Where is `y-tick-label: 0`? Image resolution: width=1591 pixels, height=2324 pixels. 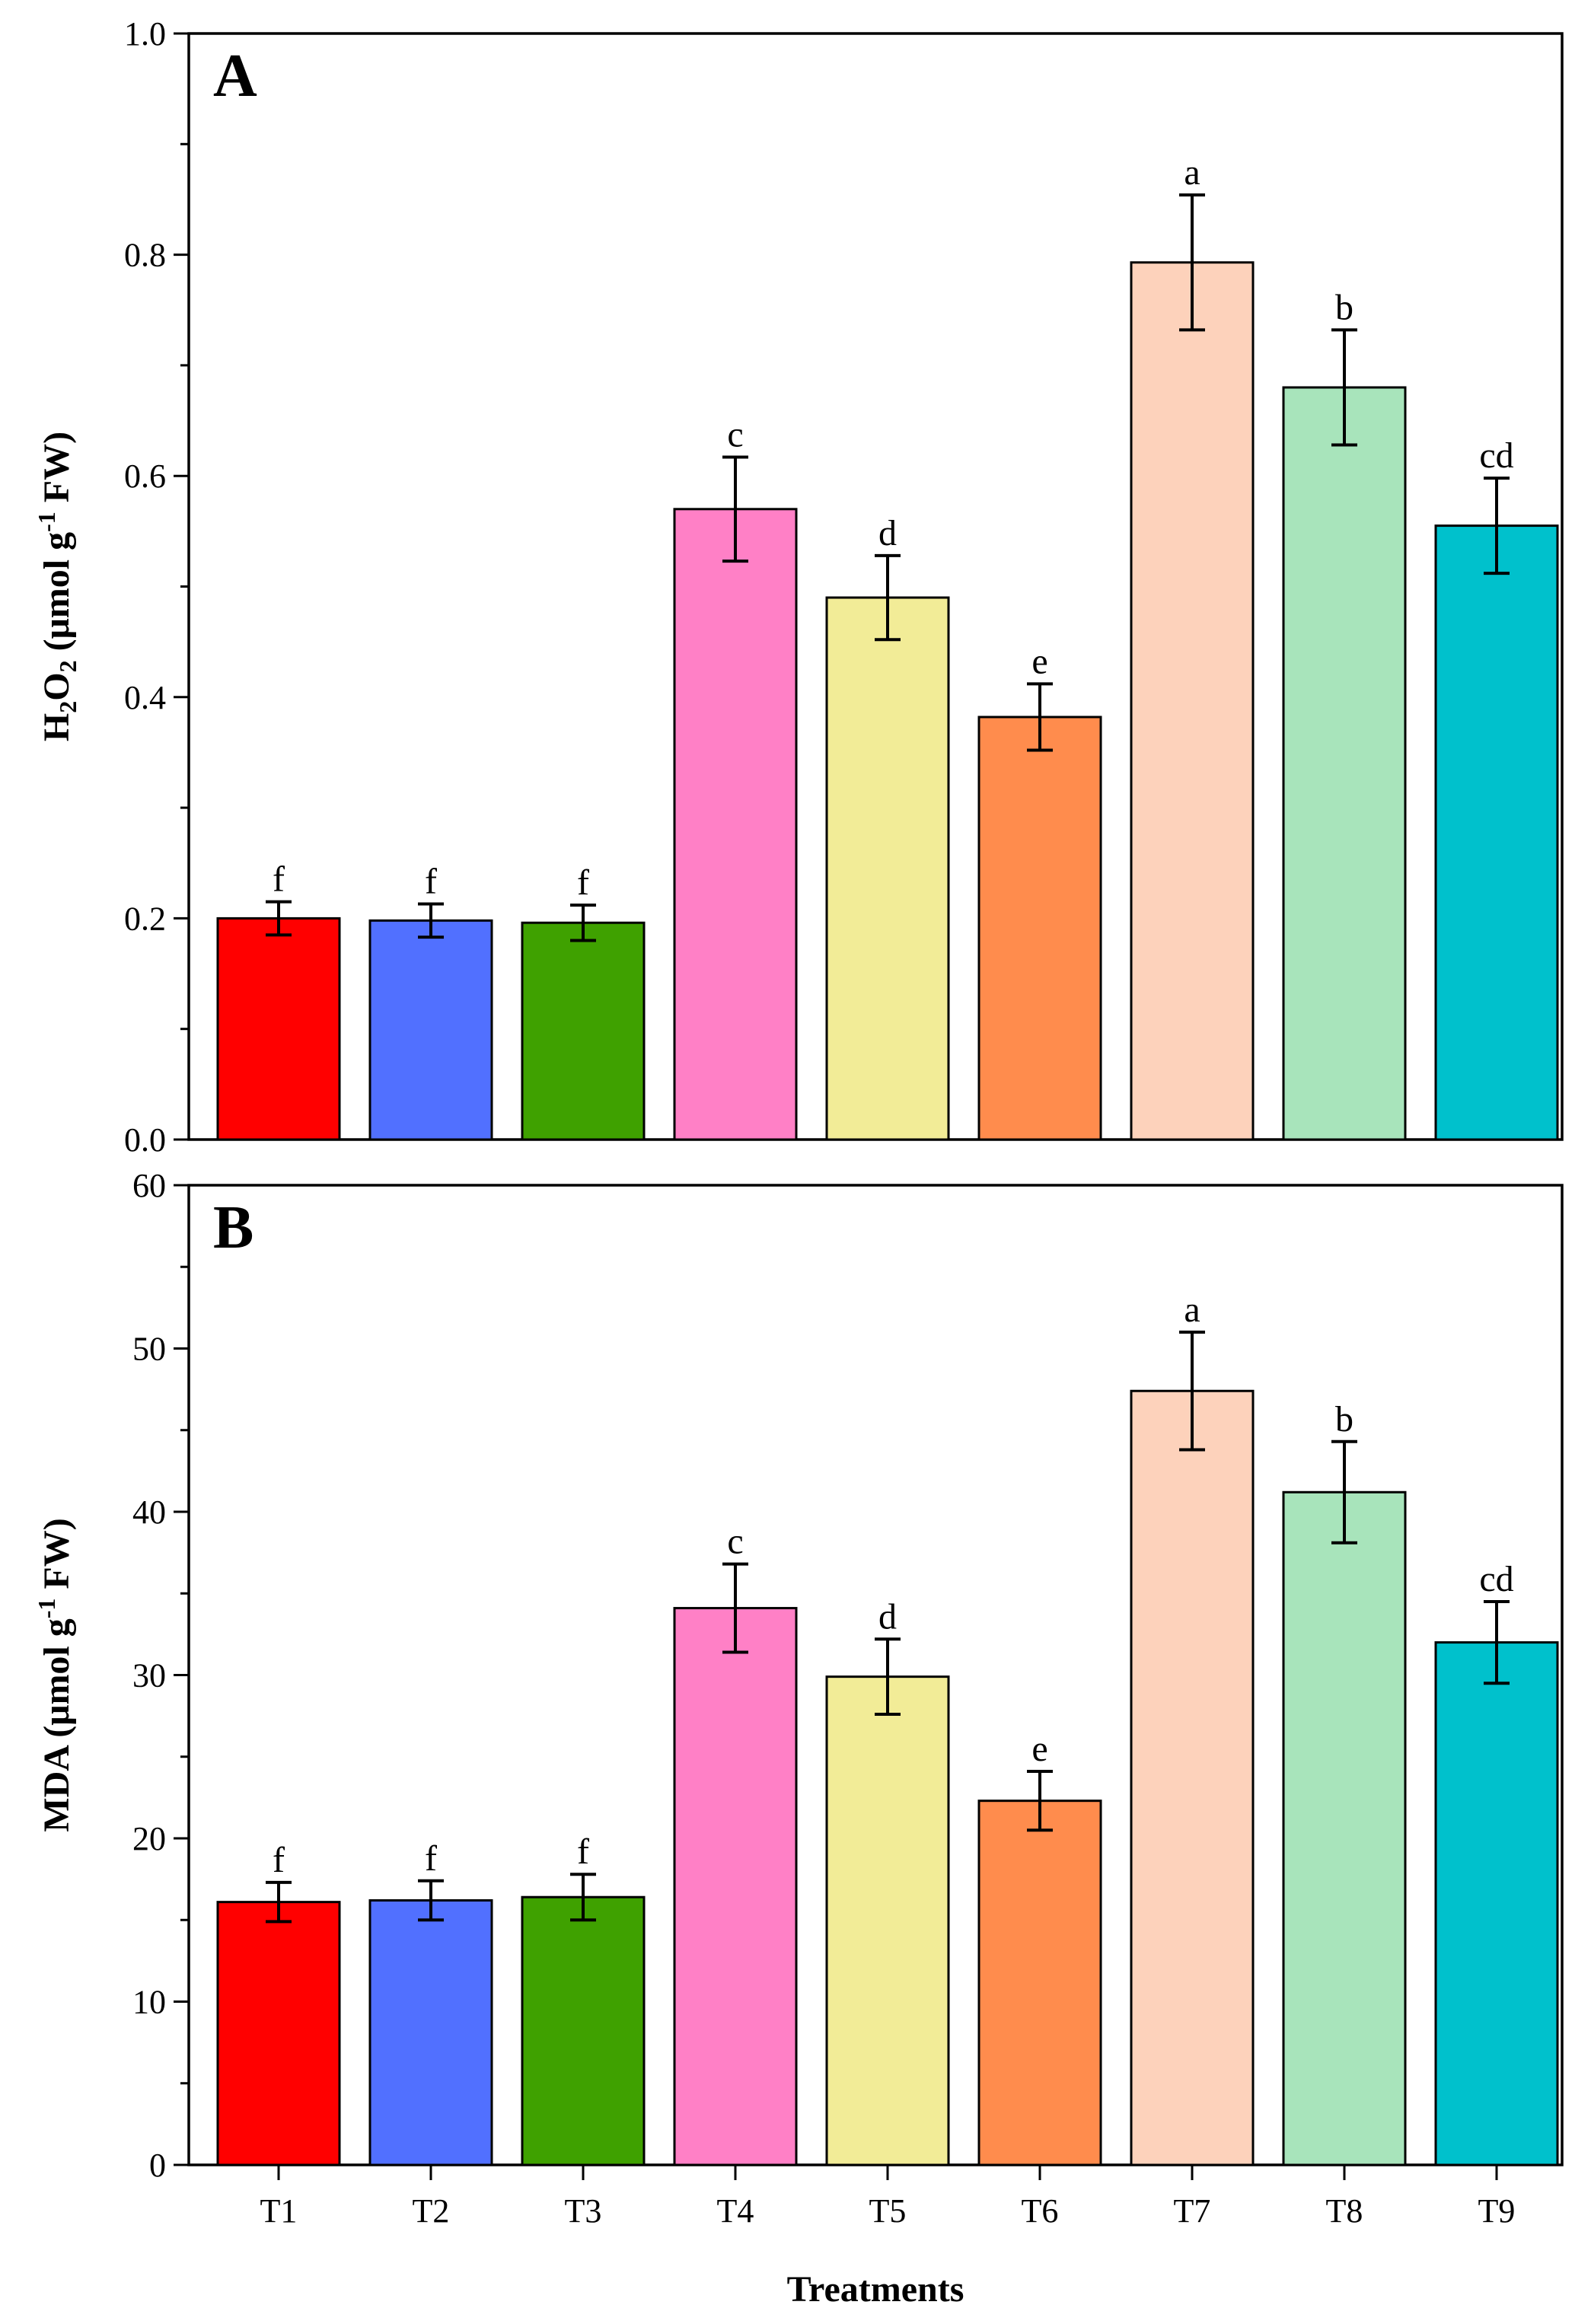
y-tick-label: 0 is located at coordinates (157, 2165).